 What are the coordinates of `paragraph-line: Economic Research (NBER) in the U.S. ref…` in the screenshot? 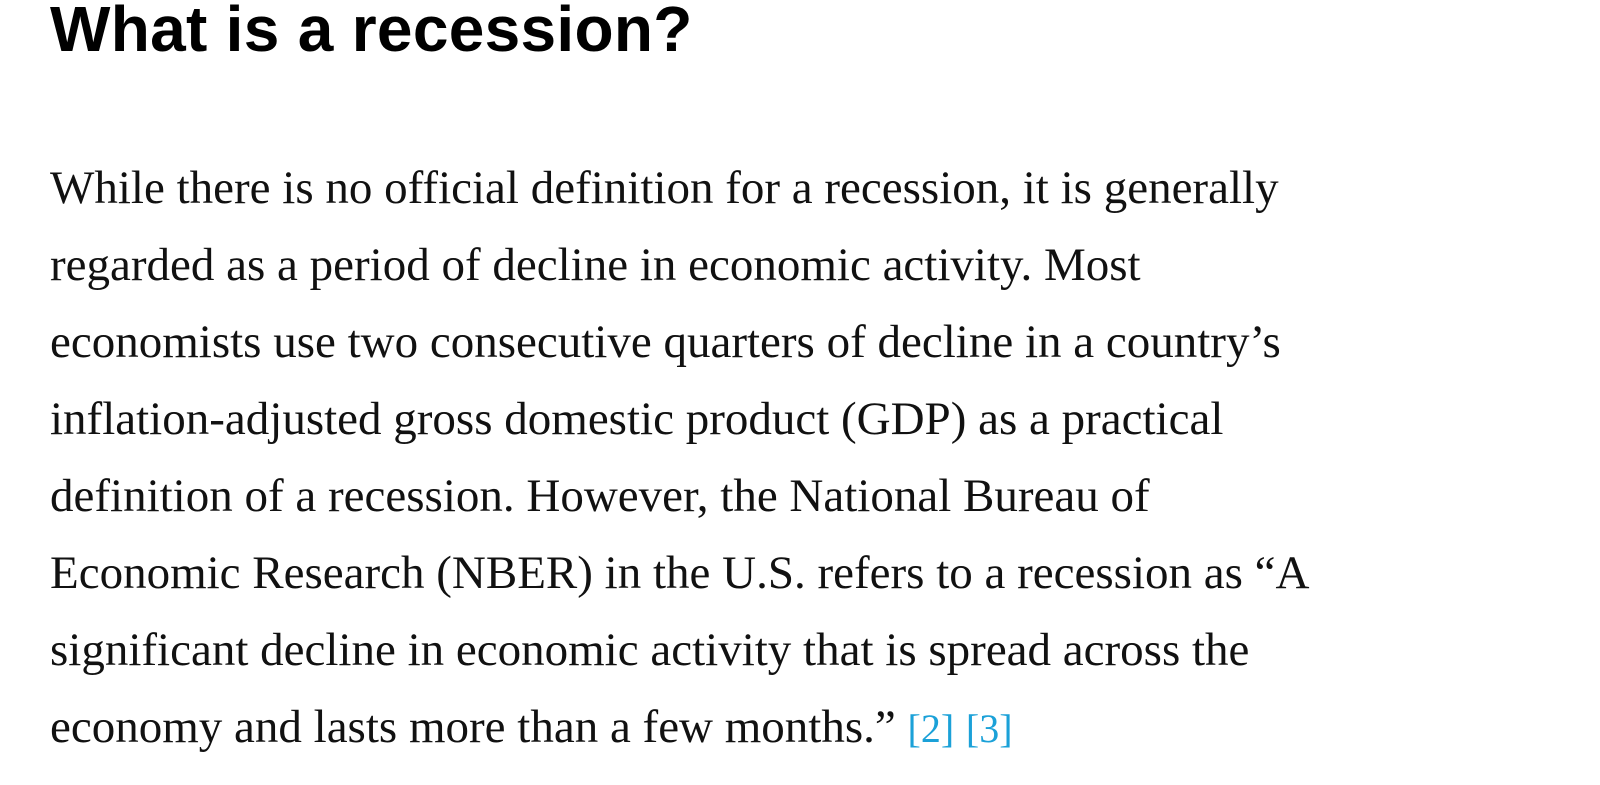 It's located at (680, 573).